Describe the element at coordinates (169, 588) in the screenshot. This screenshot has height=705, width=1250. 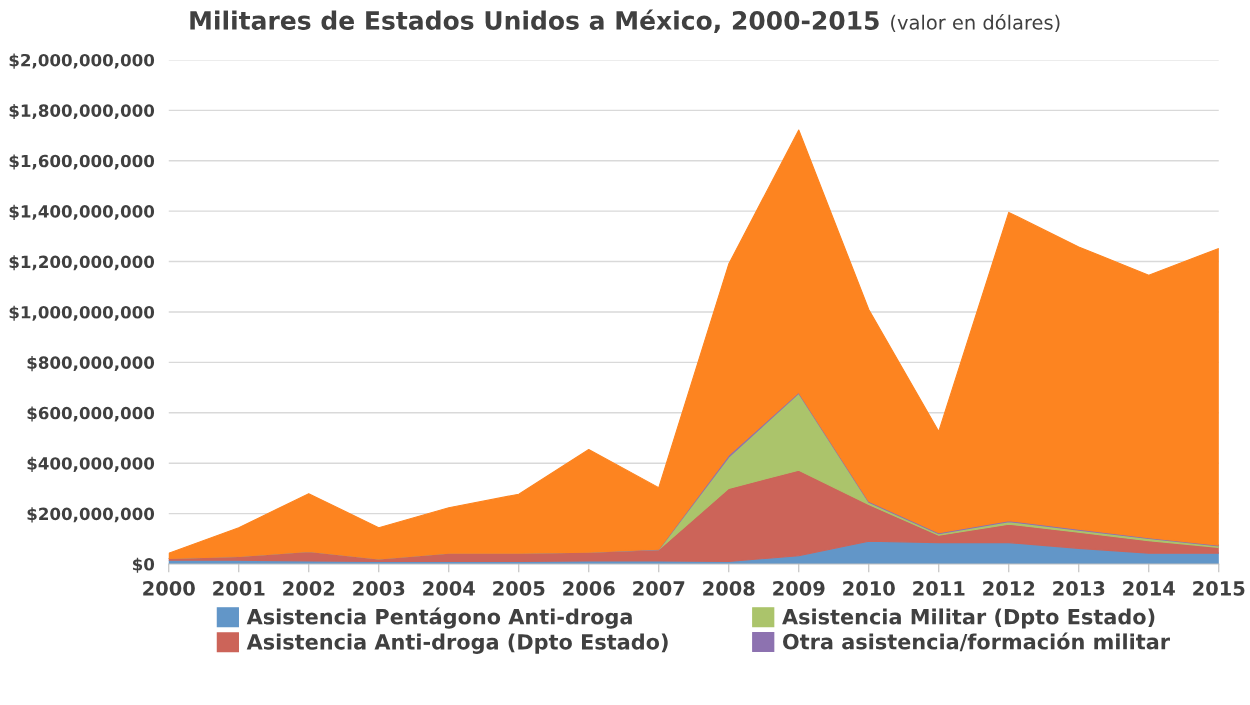
I see `x-tick-label: 2000` at that location.